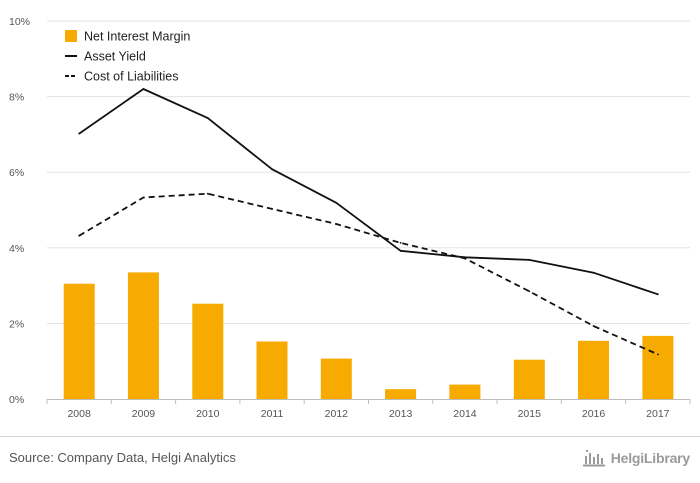  What do you see at coordinates (19, 22) in the screenshot?
I see `y-tick-label: 10%` at bounding box center [19, 22].